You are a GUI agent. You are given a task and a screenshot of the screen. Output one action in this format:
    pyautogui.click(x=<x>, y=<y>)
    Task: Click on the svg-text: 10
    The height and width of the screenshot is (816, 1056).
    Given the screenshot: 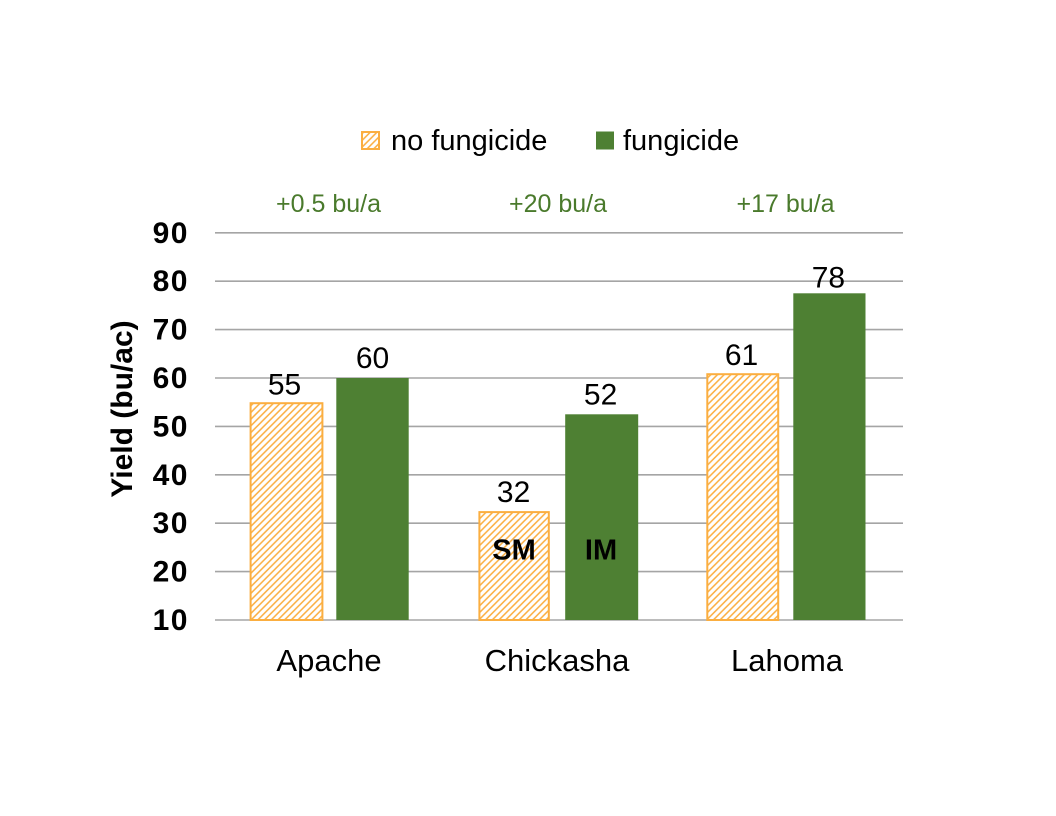 What is the action you would take?
    pyautogui.click(x=171, y=620)
    